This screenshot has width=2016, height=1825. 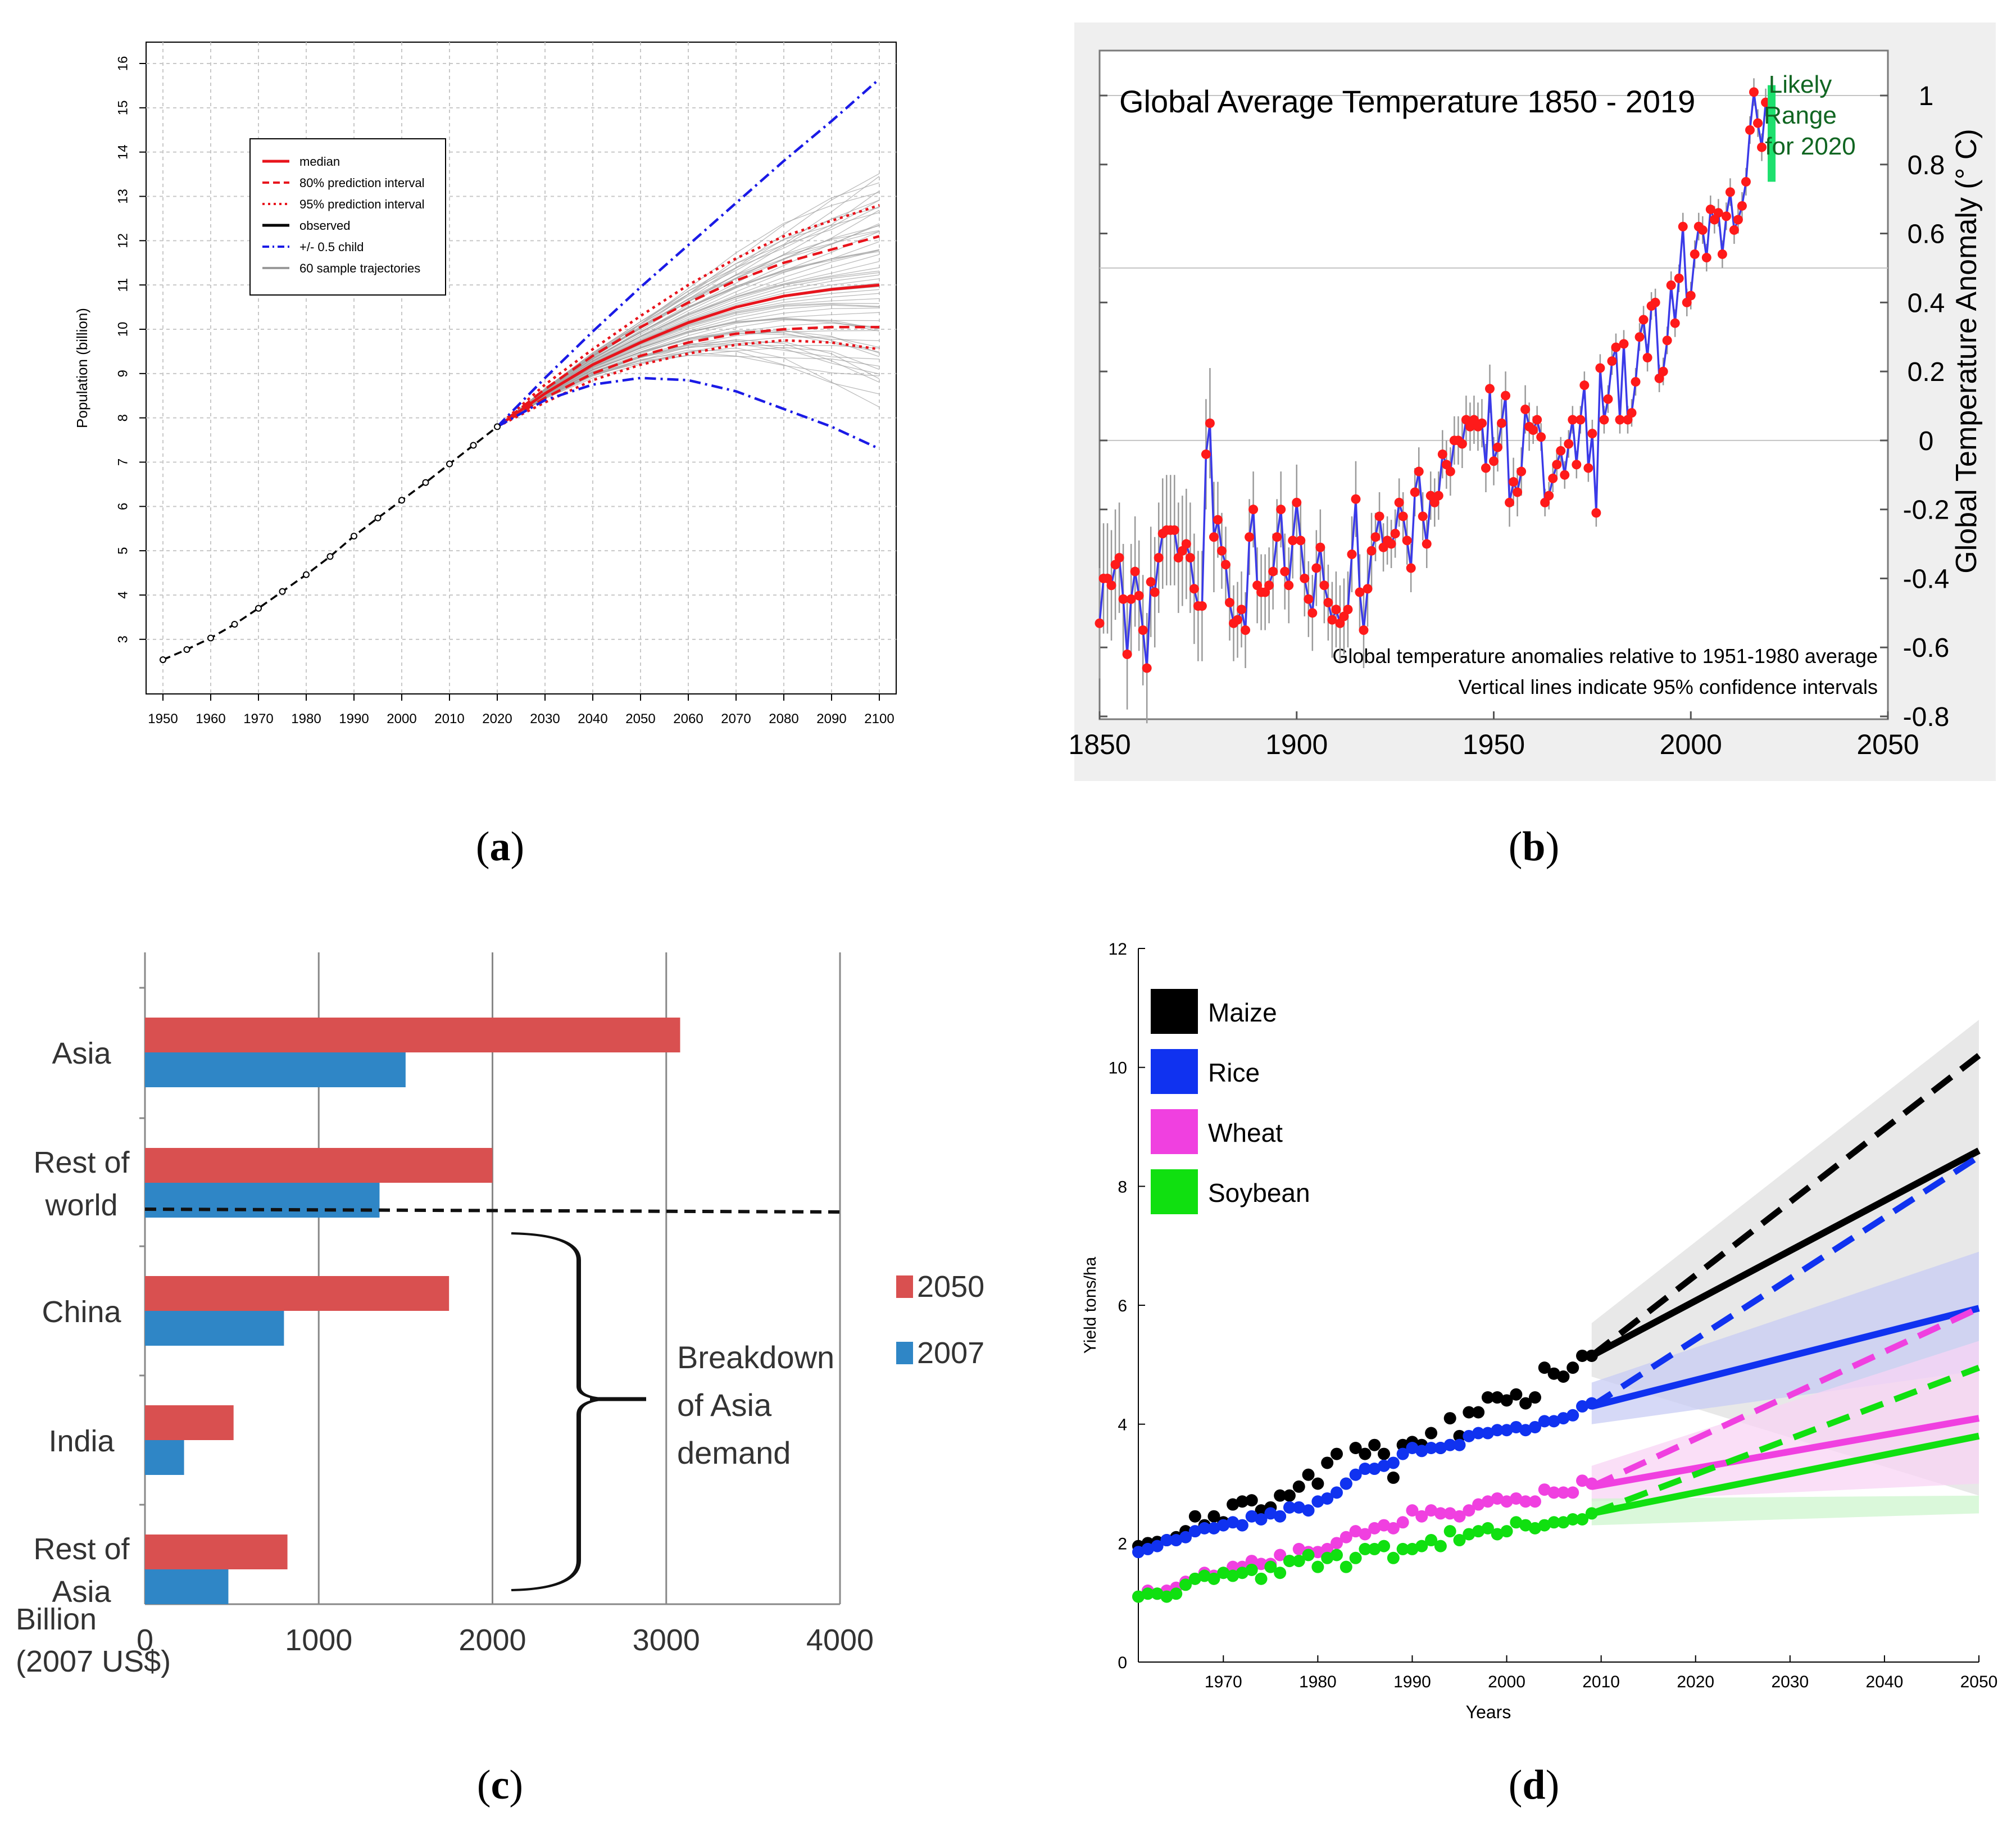 I want to click on x-tick-label: 4000, so click(x=840, y=1640).